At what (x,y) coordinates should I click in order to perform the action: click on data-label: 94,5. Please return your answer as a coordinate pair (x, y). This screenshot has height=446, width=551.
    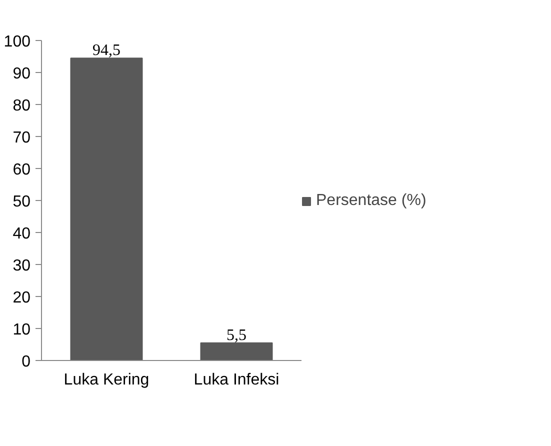
    Looking at the image, I should click on (106, 51).